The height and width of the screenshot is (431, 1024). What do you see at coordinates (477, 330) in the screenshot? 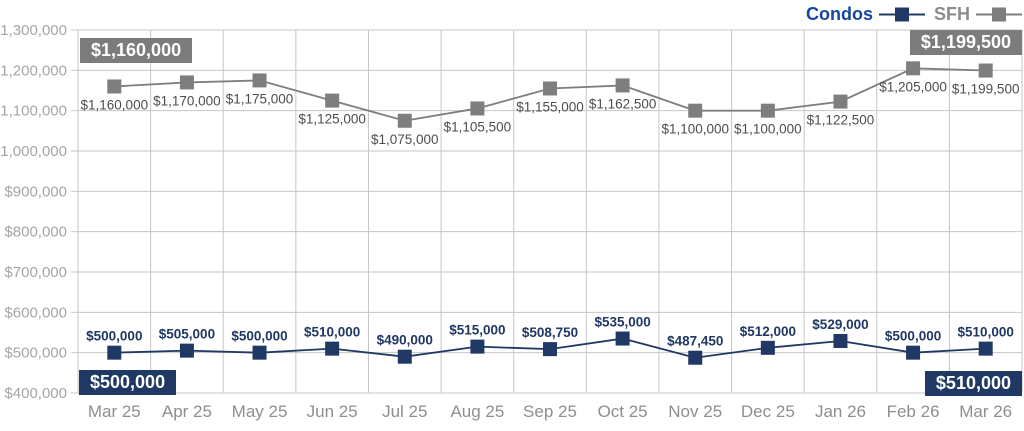
I see `condos-value-label: $515,000` at bounding box center [477, 330].